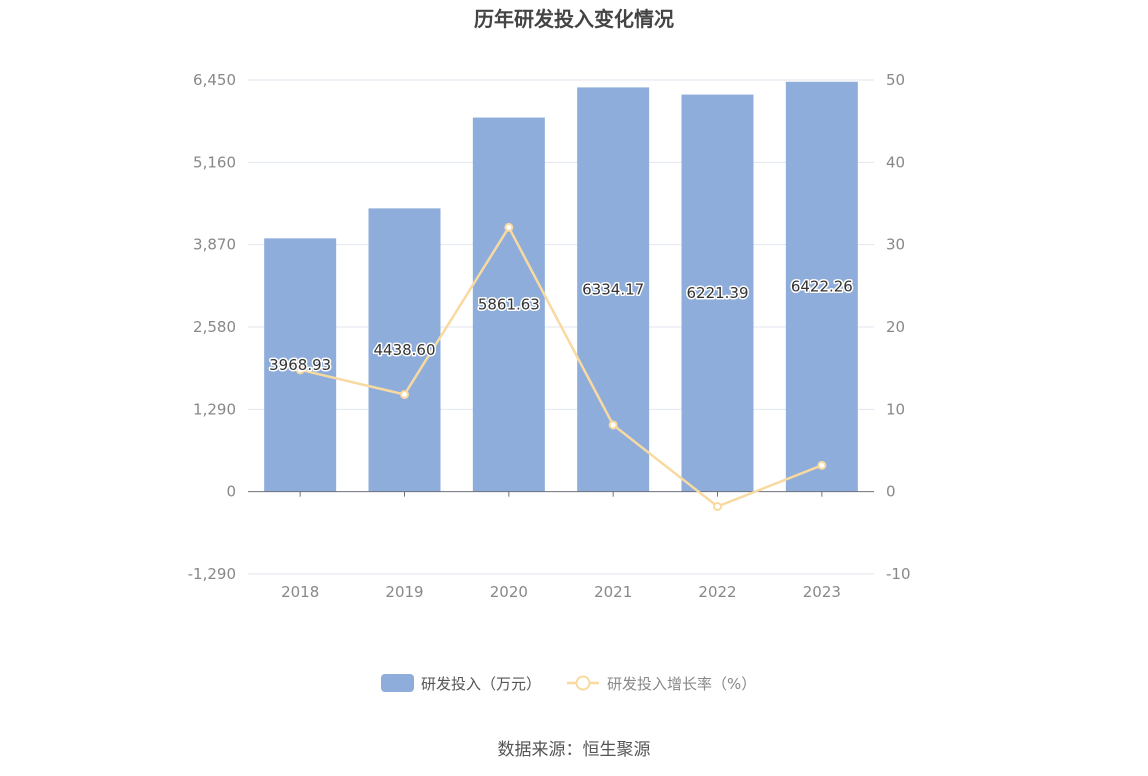  I want to click on x-tick-label: 2018, so click(300, 592).